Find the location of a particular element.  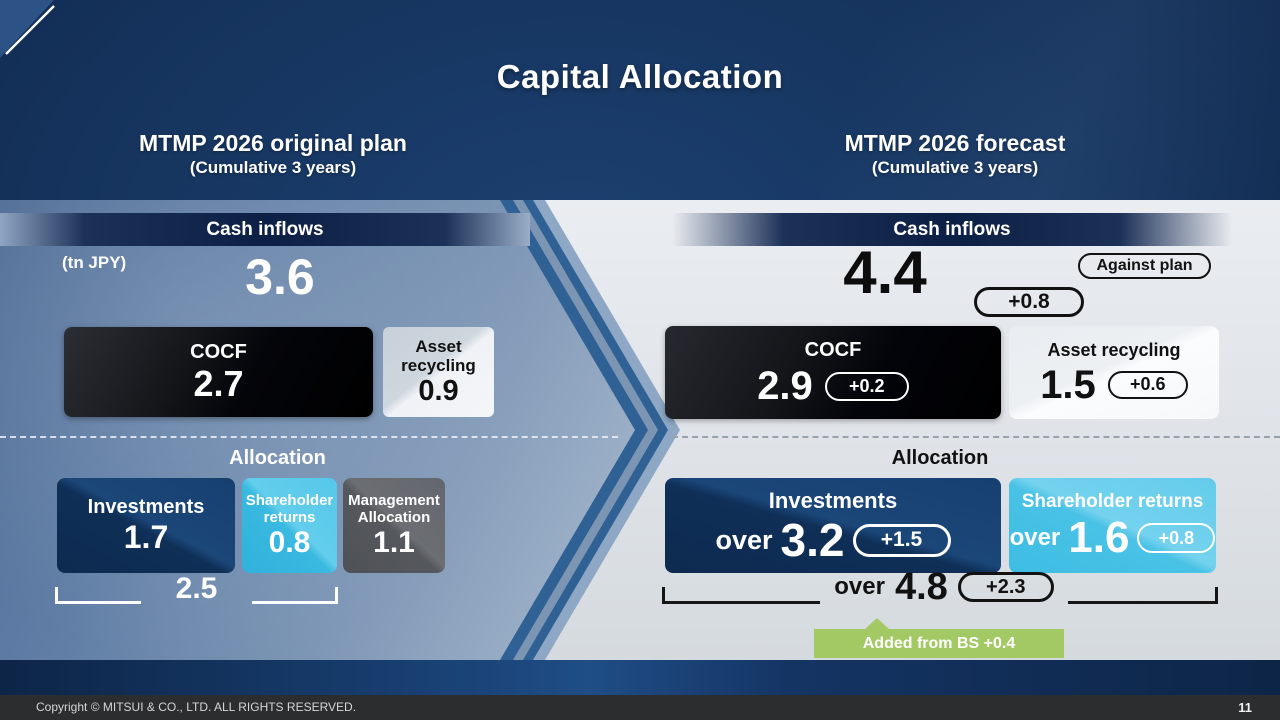

left-dashed-divider is located at coordinates (309, 437).